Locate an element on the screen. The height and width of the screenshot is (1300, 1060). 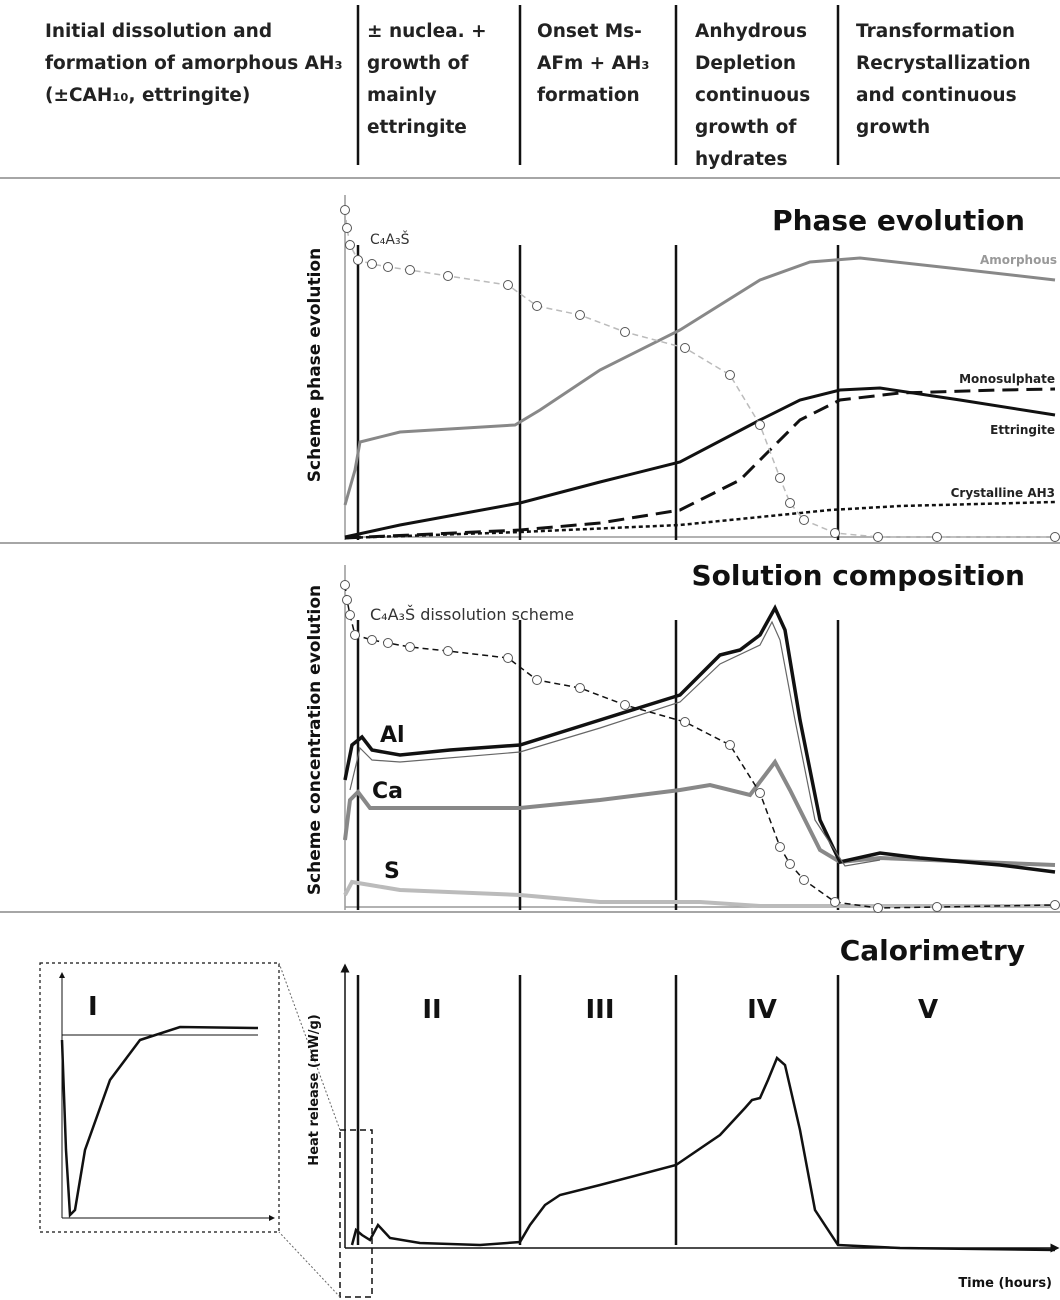
period-label: II is located at coordinates (431, 1010).